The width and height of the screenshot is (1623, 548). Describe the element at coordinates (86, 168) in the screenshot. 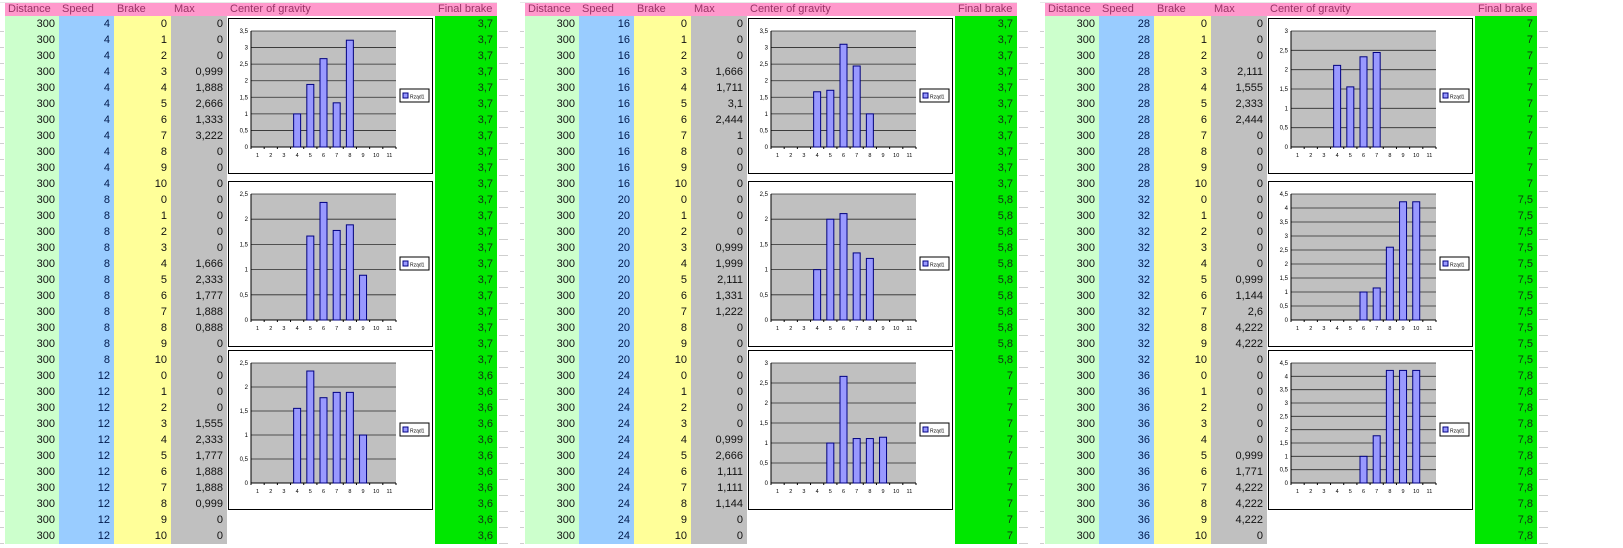

I see `cell-speed: 4` at that location.